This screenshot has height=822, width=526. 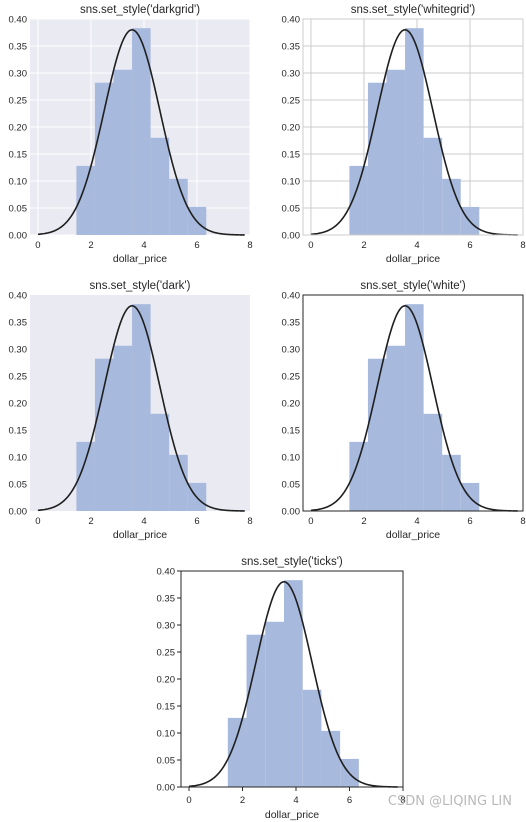 What do you see at coordinates (449, 801) in the screenshot?
I see `watermark: CSDN @LIQING LIN` at bounding box center [449, 801].